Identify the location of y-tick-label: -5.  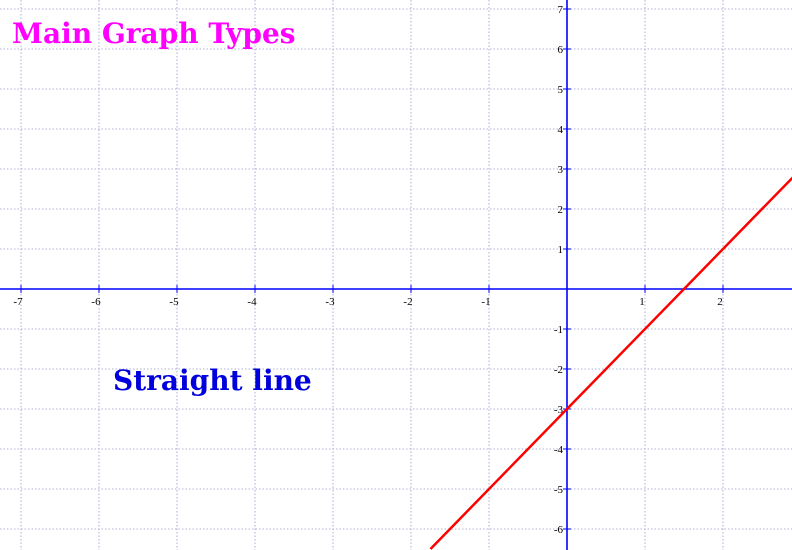
(559, 490).